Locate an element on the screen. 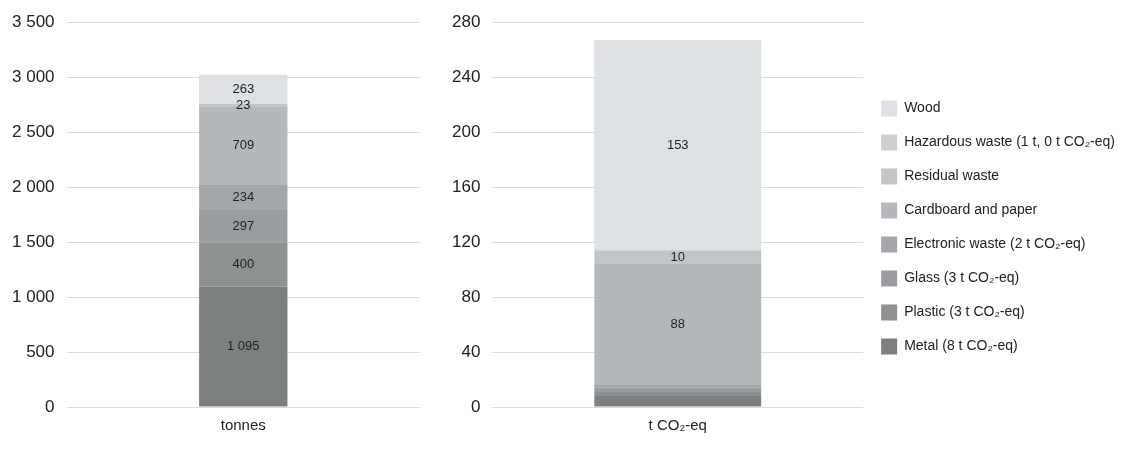 This screenshot has height=450, width=1125. legend-label: Glass (3 t CO₂-eq) is located at coordinates (962, 277).